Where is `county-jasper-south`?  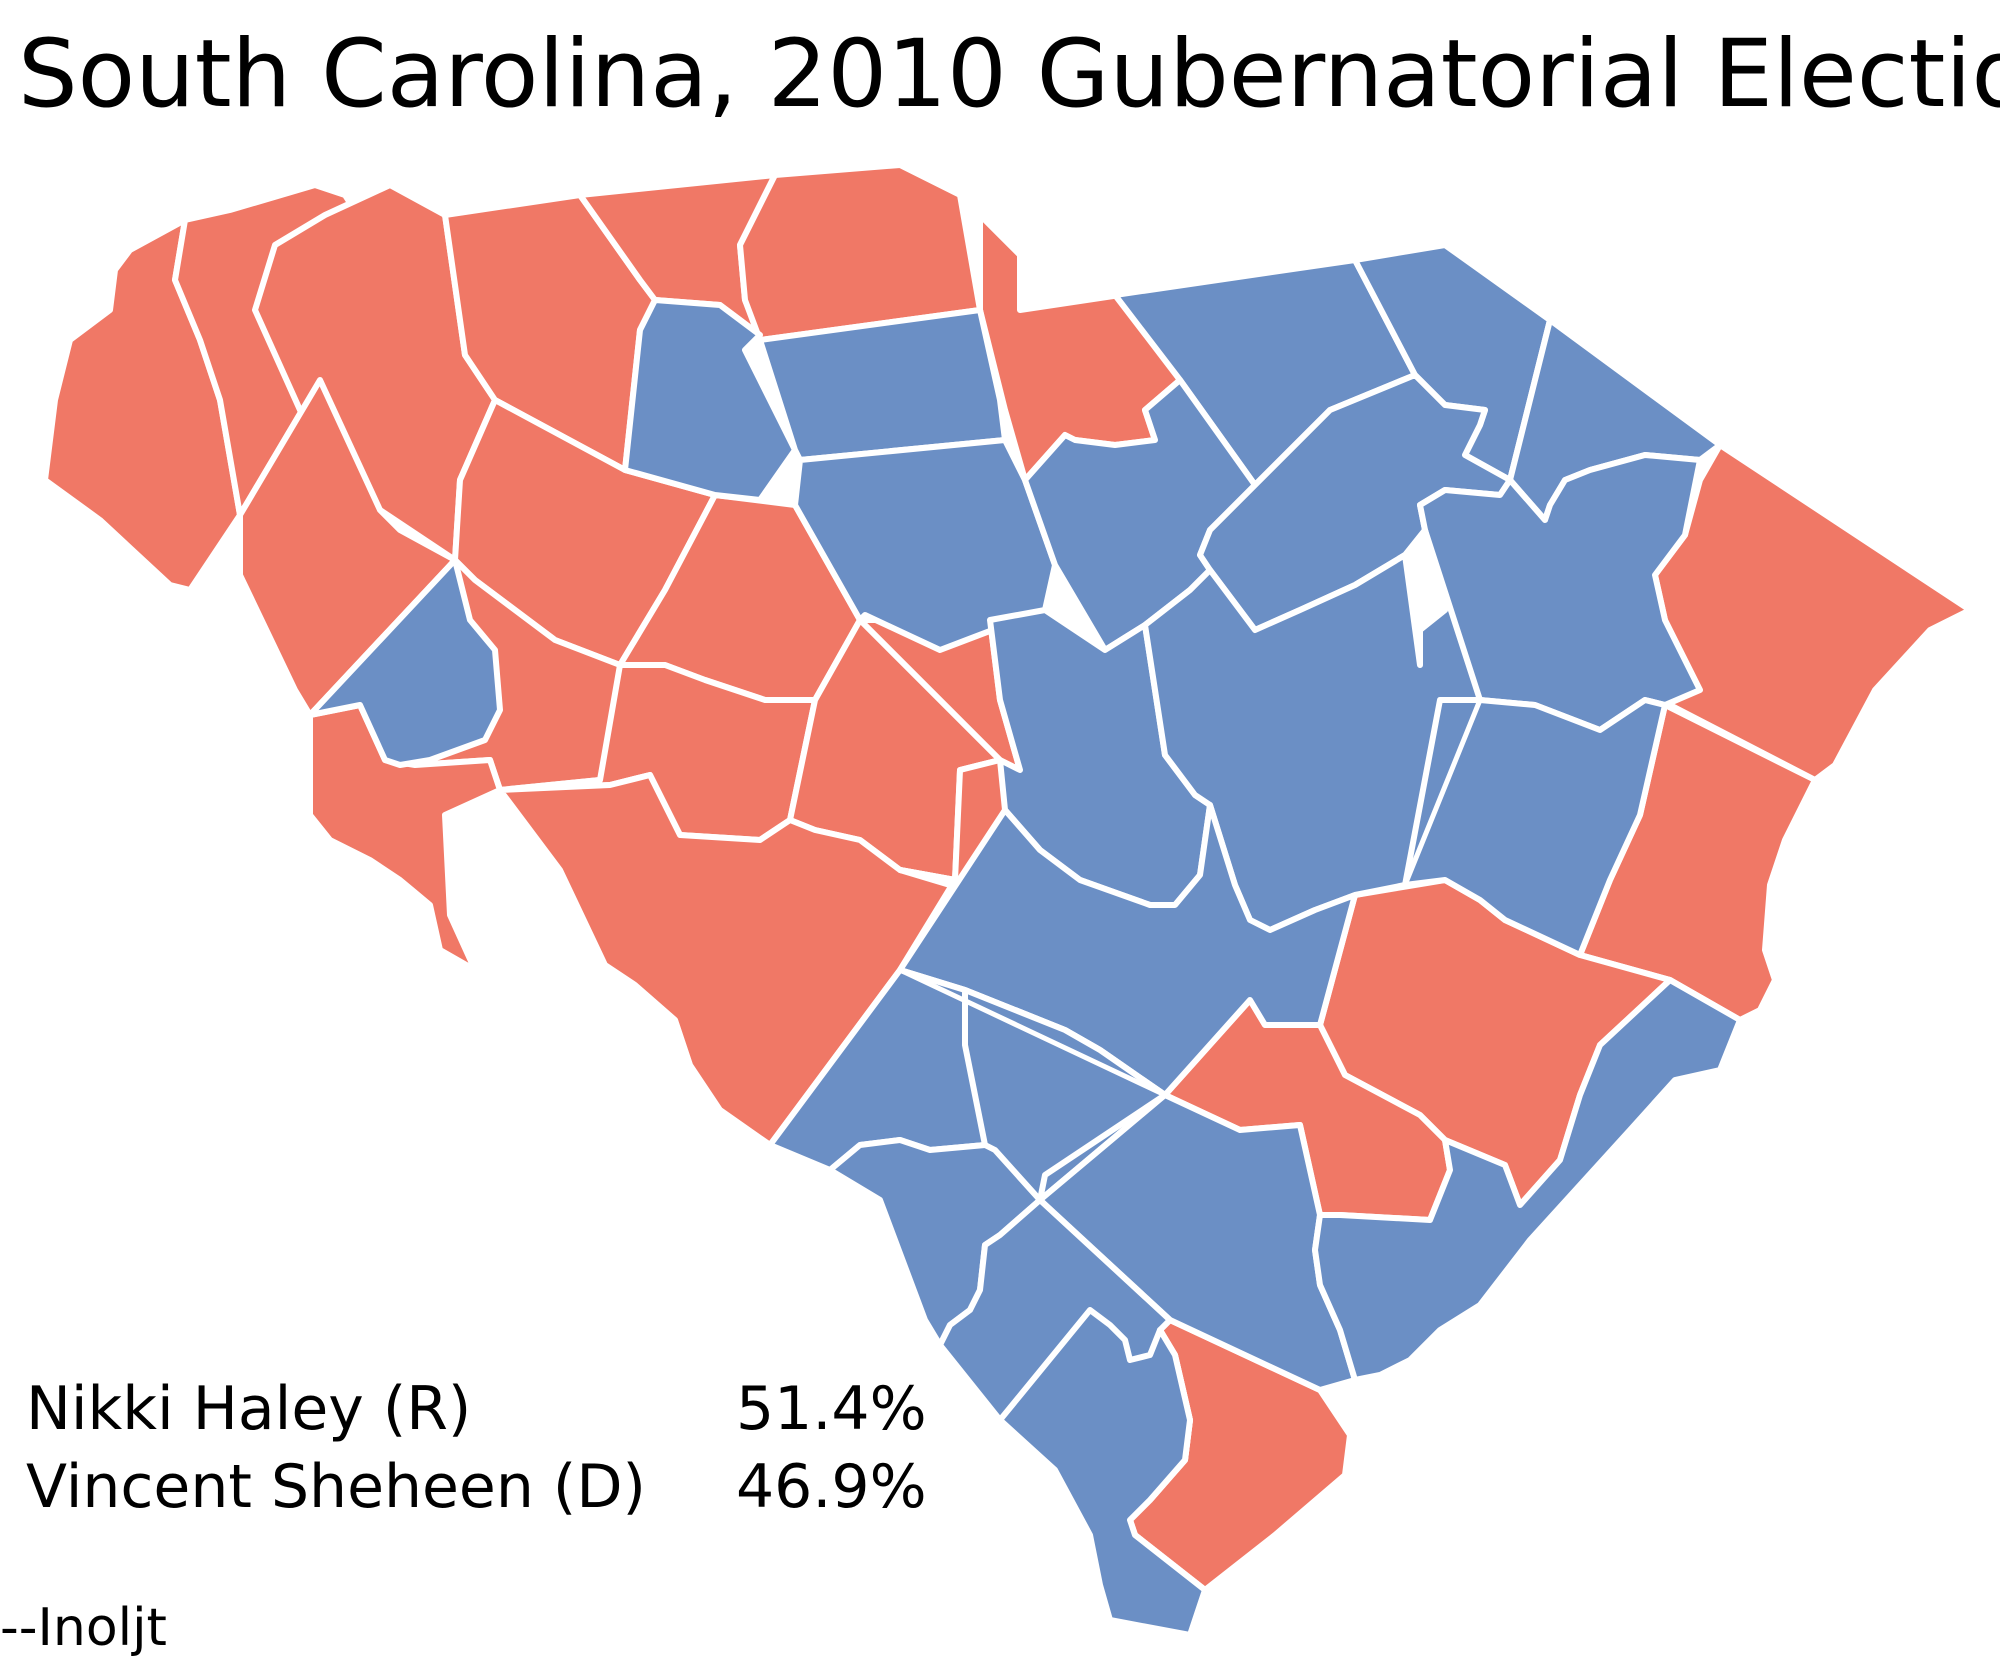
county-jasper-south is located at coordinates (1102, 1472).